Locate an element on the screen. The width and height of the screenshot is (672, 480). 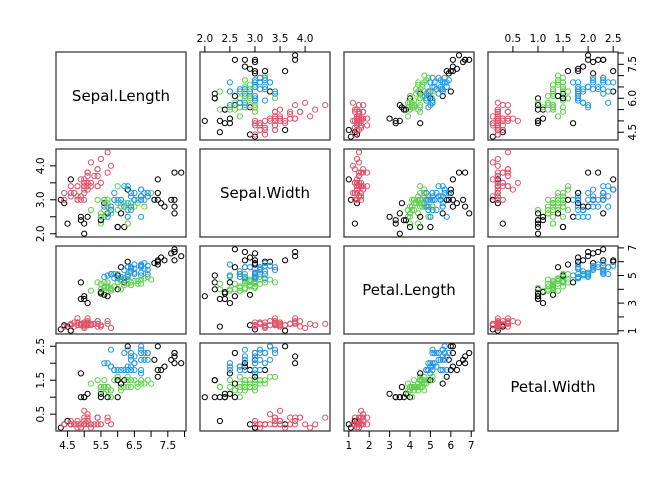
tick-label: 4.5 is located at coordinates (633, 132).